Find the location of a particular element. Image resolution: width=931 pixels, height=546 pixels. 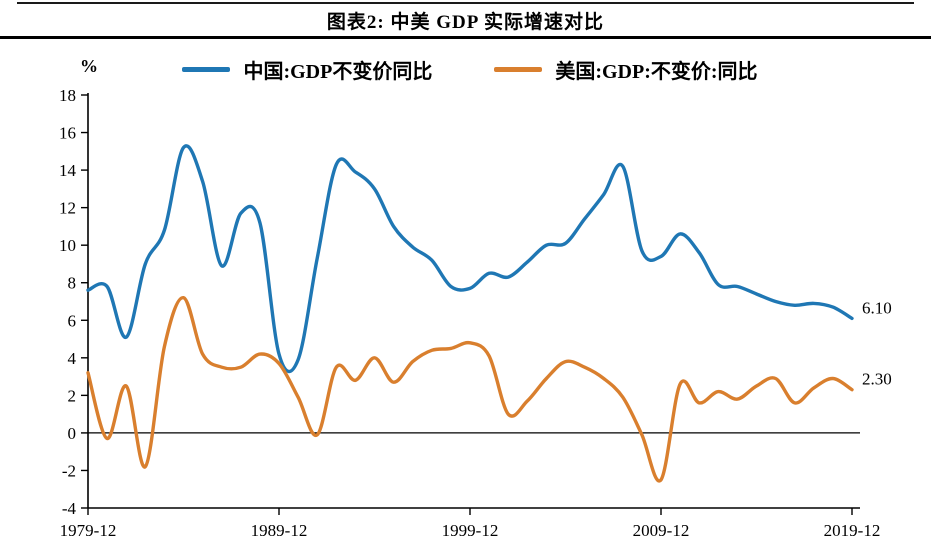

legend-label-us: 美国:GDP:不变价:同比 is located at coordinates (656, 72).